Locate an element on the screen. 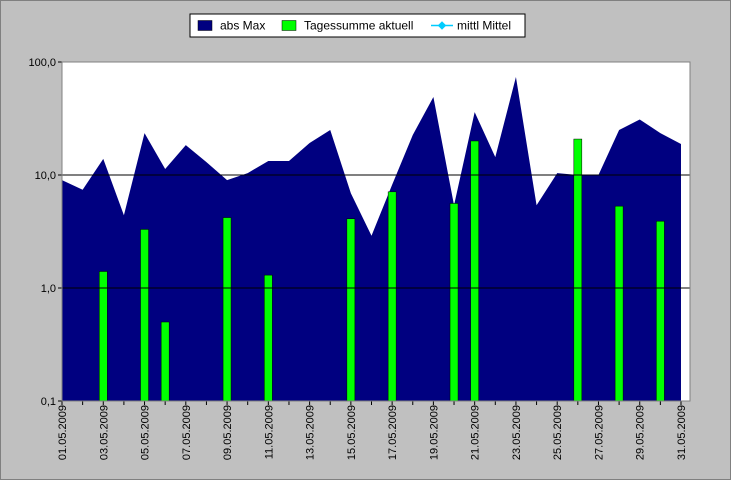 The width and height of the screenshot is (731, 480). legend-label: mittl Mittel is located at coordinates (484, 26).